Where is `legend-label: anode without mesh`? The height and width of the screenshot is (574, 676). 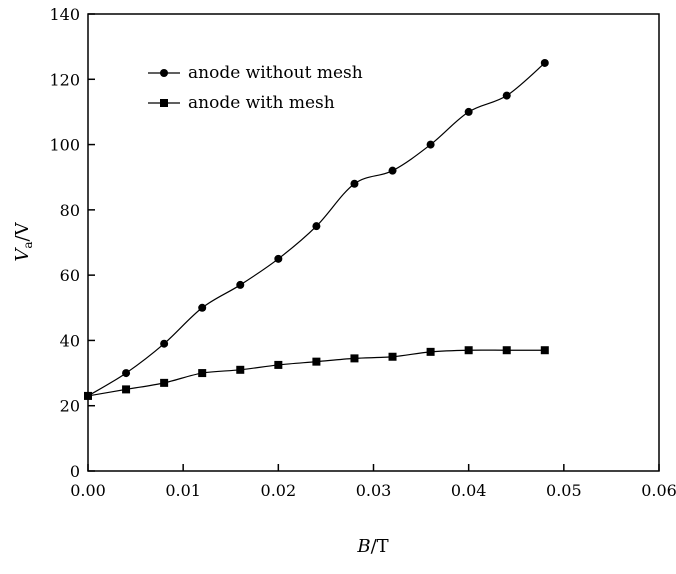
legend-label: anode without mesh is located at coordinates (275, 73).